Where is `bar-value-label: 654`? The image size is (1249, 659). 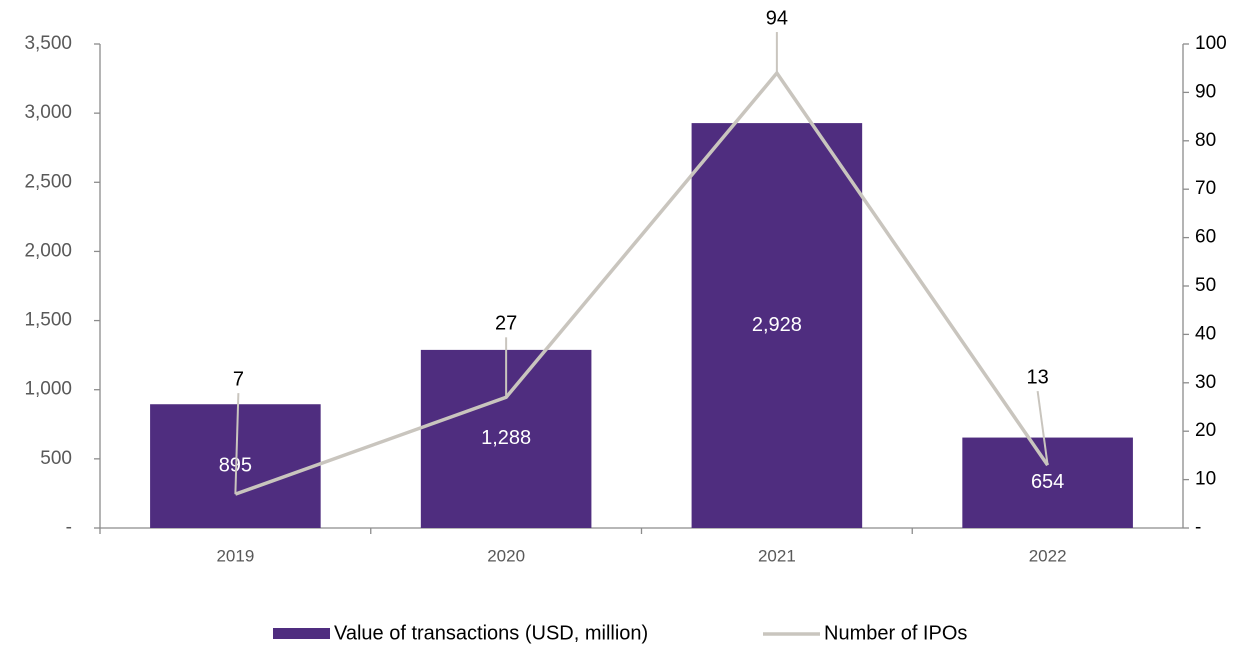 bar-value-label: 654 is located at coordinates (1047, 482).